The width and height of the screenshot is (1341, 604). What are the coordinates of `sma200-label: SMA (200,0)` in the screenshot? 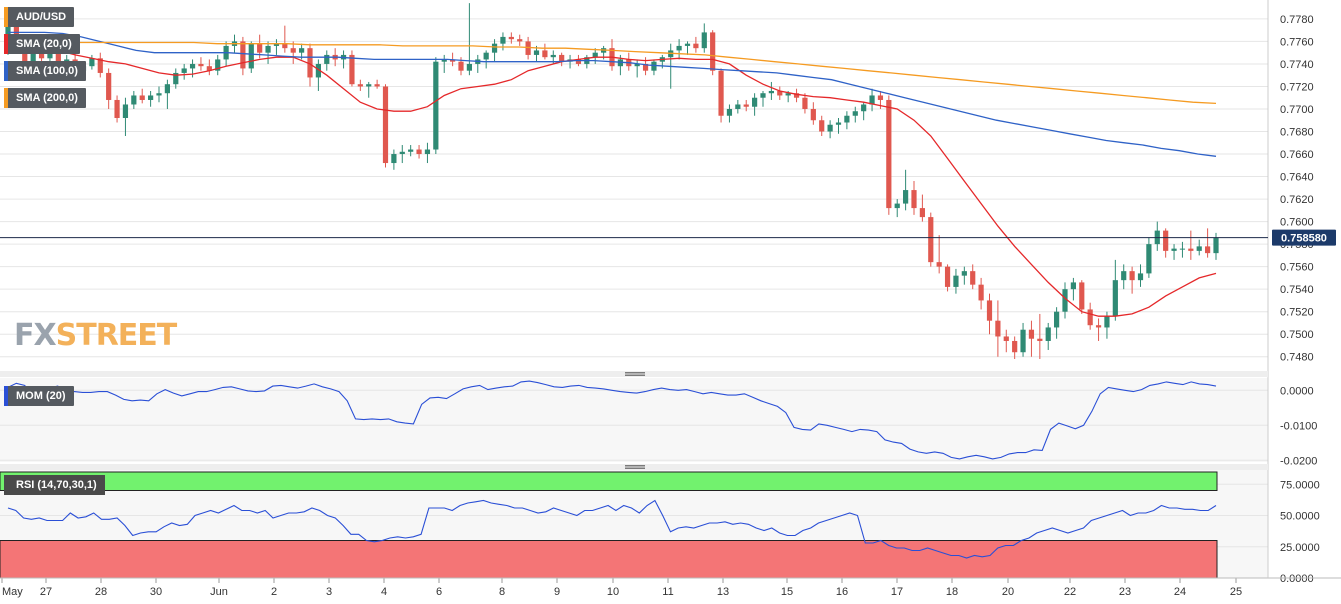 It's located at (47, 98).